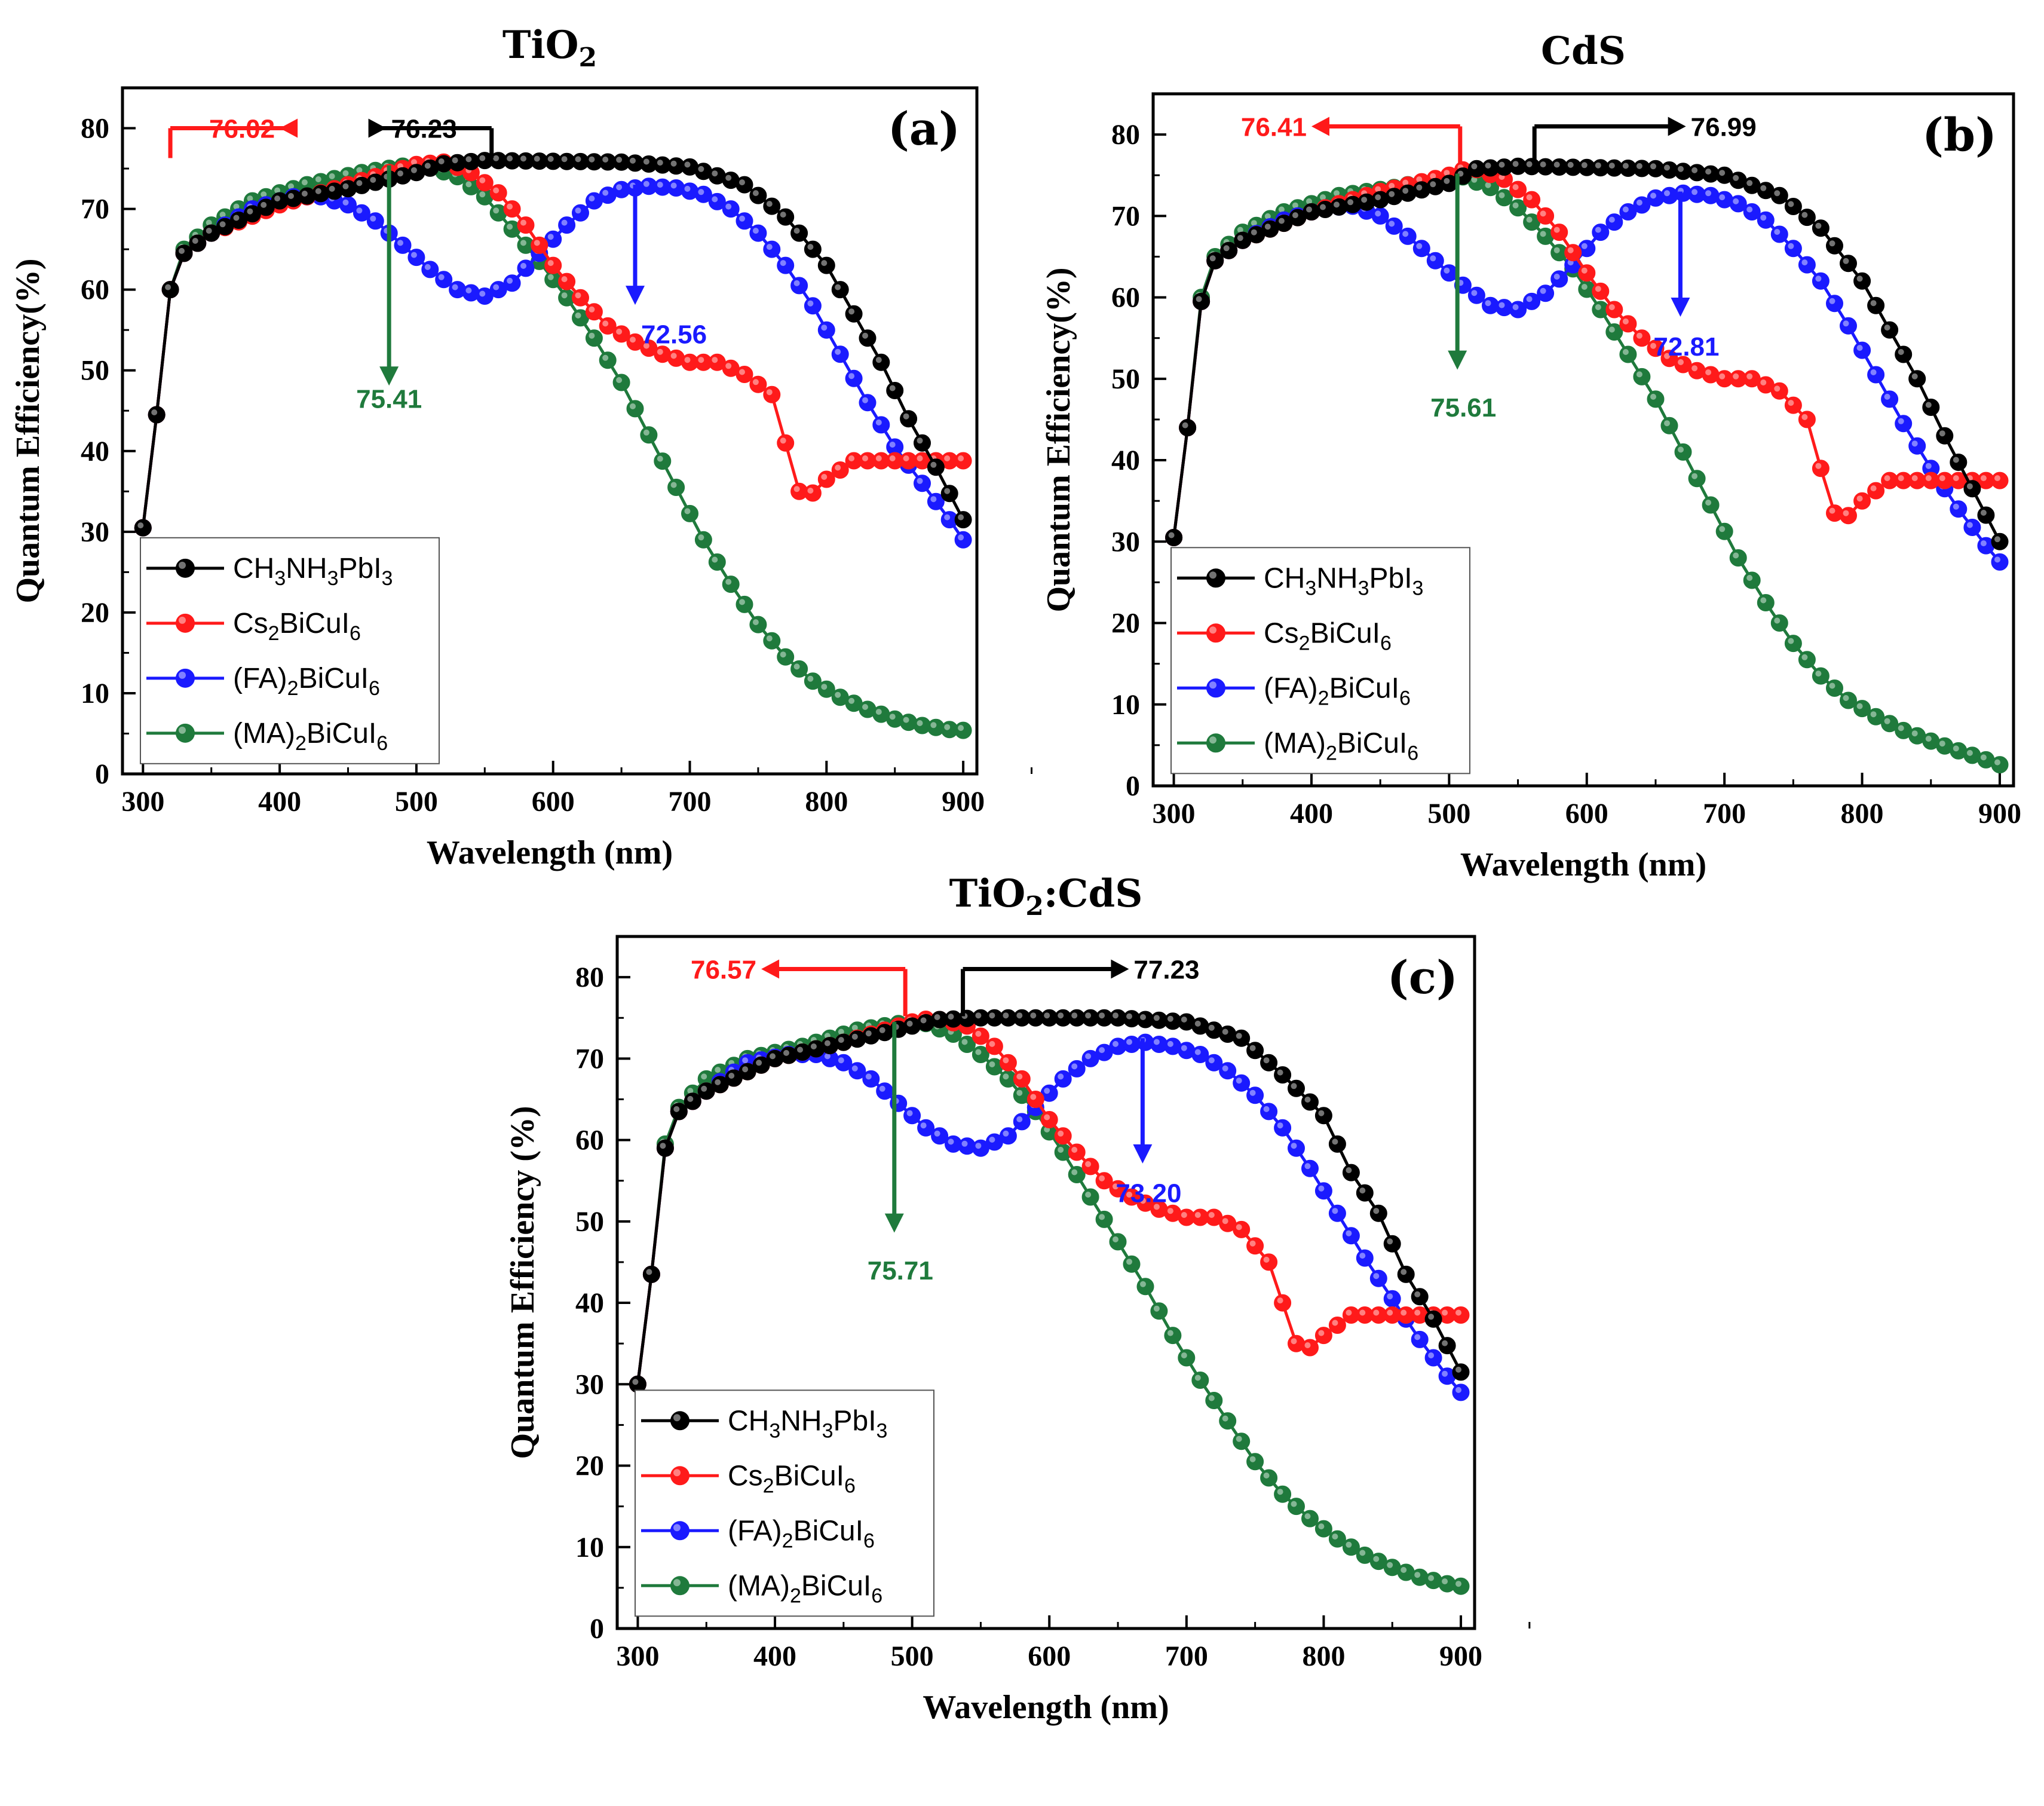  What do you see at coordinates (1049, 1217) in the screenshot?
I see `series-FA2BiCuI6` at bounding box center [1049, 1217].